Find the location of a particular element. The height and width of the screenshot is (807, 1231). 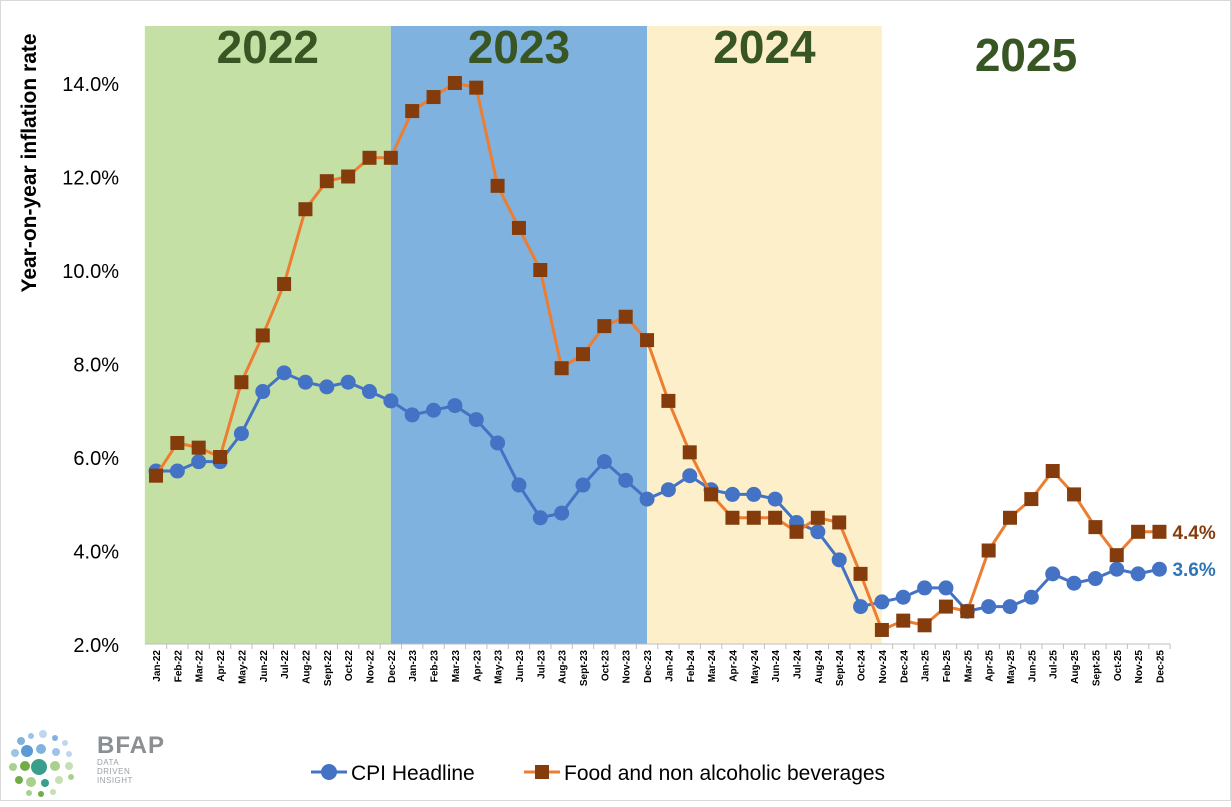

x-tick-label: Jan-22 is located at coordinates (157, 666).